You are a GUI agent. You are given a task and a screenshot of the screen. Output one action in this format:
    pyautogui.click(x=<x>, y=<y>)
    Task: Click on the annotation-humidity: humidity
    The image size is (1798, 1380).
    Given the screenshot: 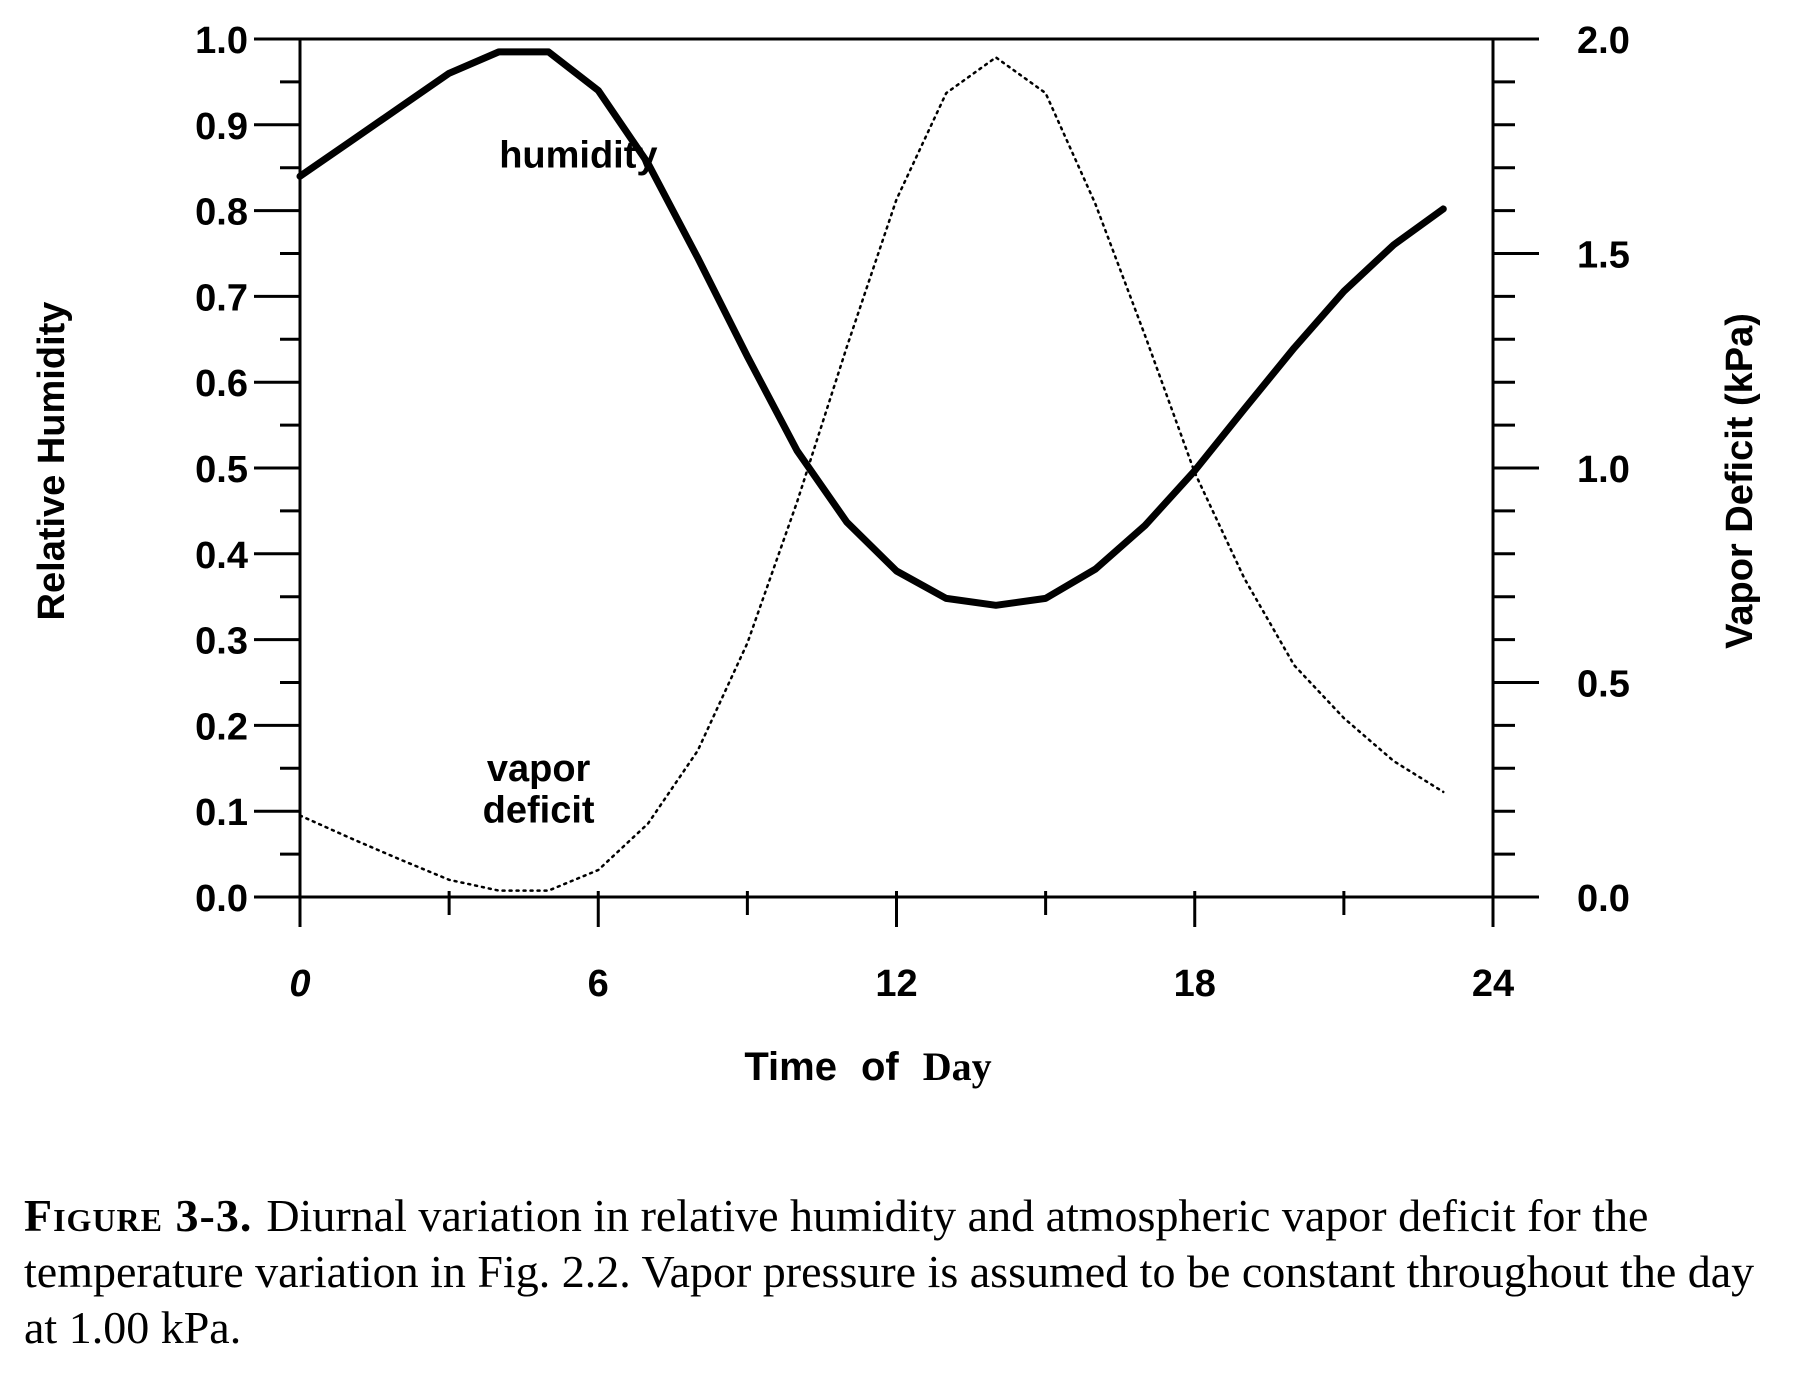 What is the action you would take?
    pyautogui.click(x=578, y=156)
    